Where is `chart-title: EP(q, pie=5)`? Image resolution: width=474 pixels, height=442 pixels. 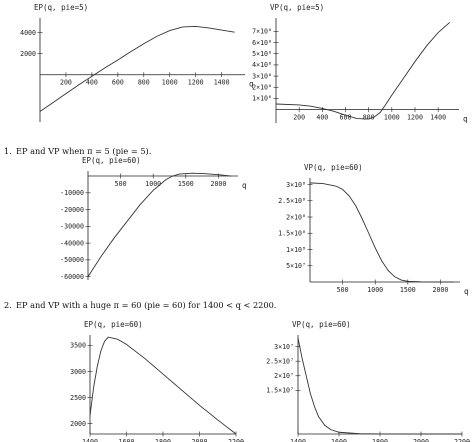
chart-title: EP(q, pie=5) is located at coordinates (61, 7).